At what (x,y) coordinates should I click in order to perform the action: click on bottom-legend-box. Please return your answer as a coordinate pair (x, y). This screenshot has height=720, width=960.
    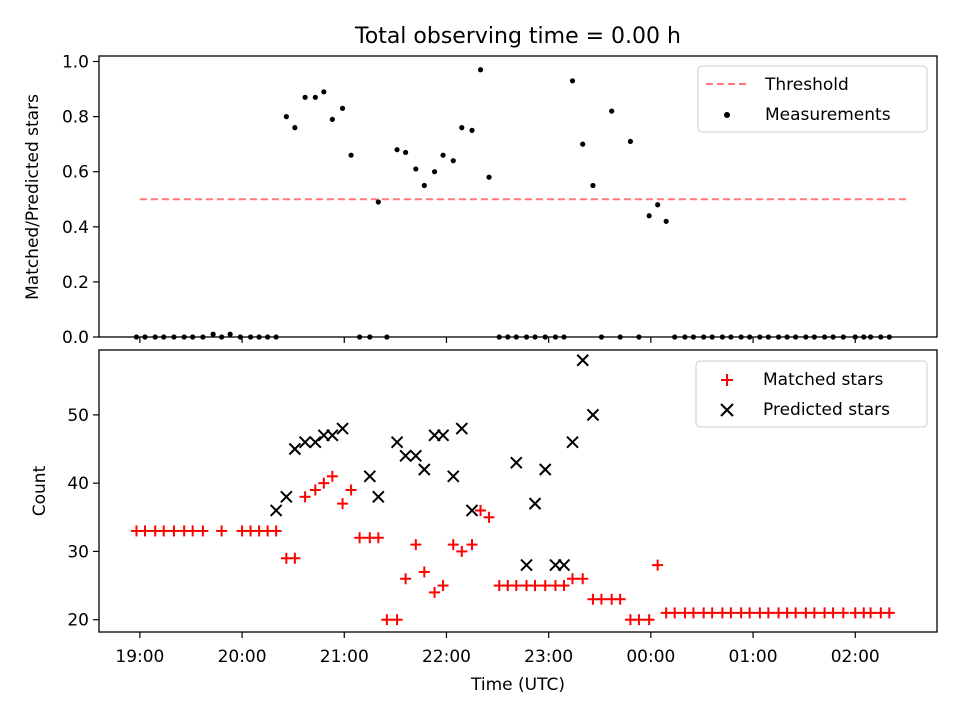
    Looking at the image, I should click on (811, 394).